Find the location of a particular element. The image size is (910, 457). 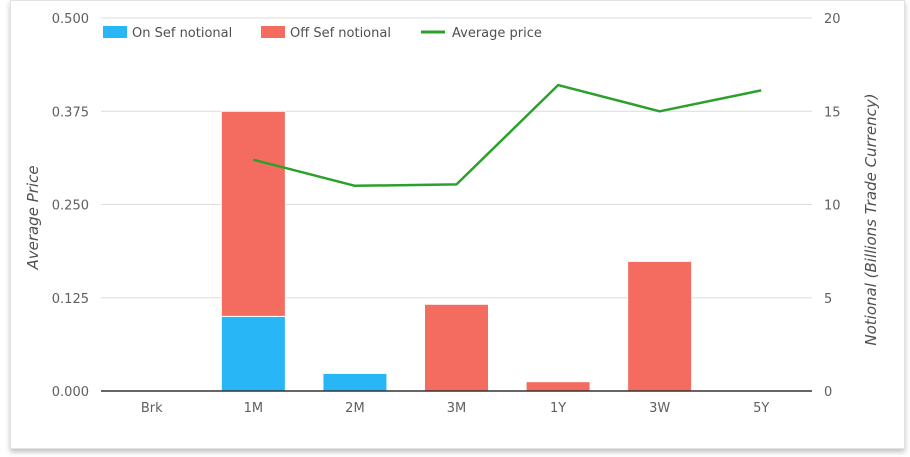

x-tick-label: 2M is located at coordinates (355, 408).